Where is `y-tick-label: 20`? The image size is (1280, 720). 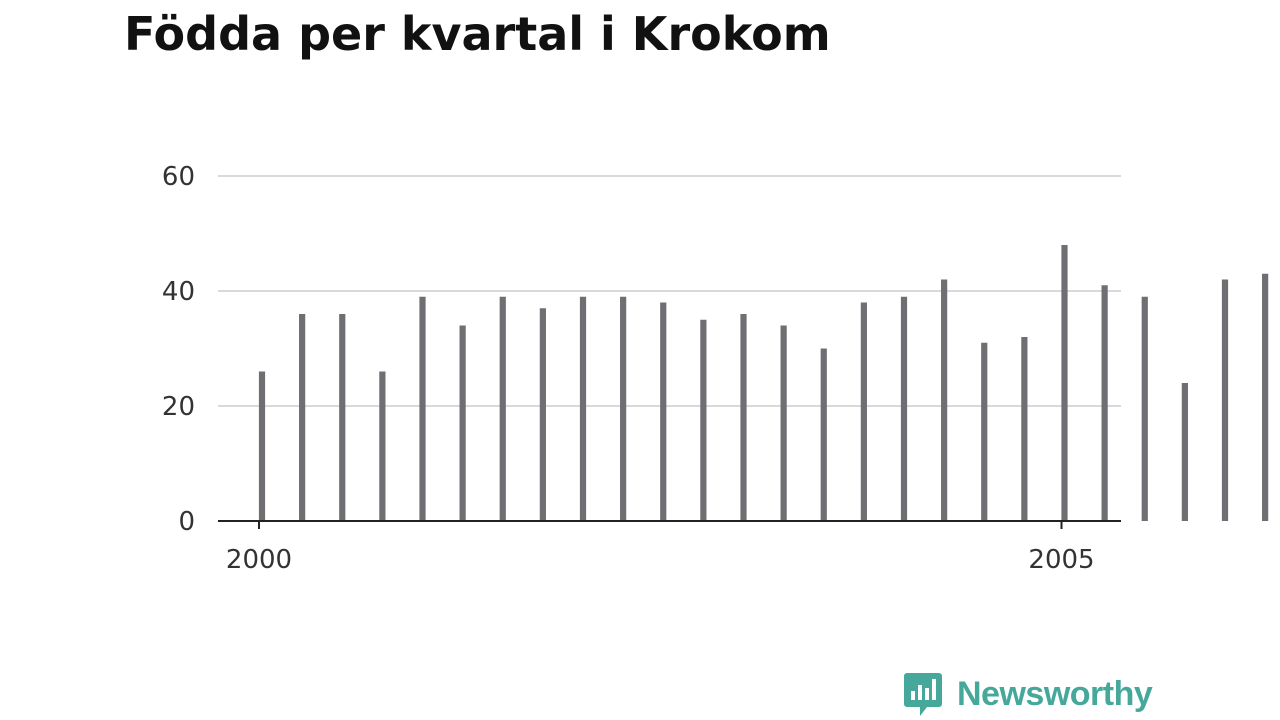 y-tick-label: 20 is located at coordinates (178, 407).